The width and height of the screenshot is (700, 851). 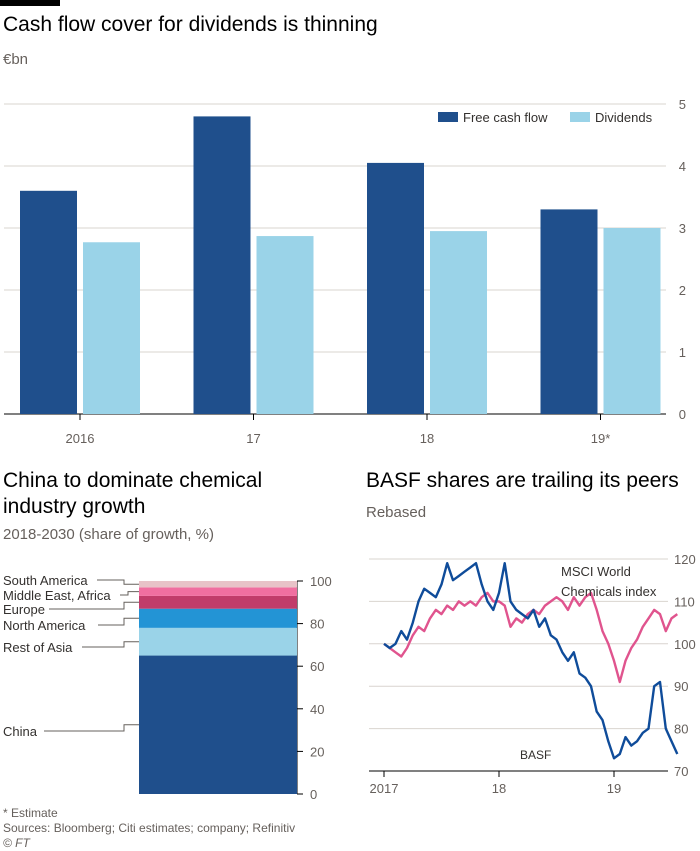 What do you see at coordinates (681, 771) in the screenshot?
I see `y-tick-label: 70` at bounding box center [681, 771].